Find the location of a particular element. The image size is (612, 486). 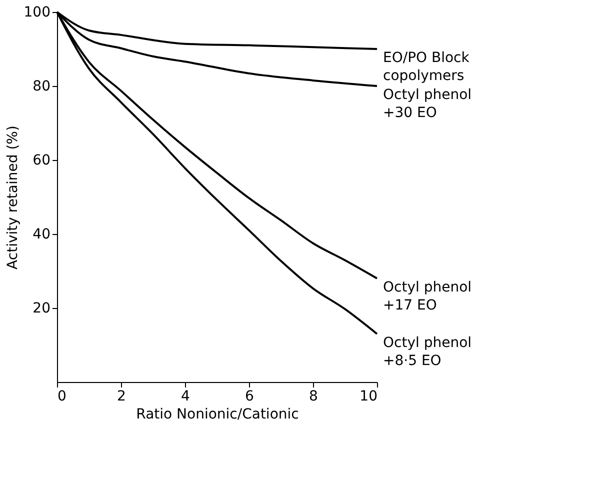

y-tick-label: 40 is located at coordinates (41, 234).